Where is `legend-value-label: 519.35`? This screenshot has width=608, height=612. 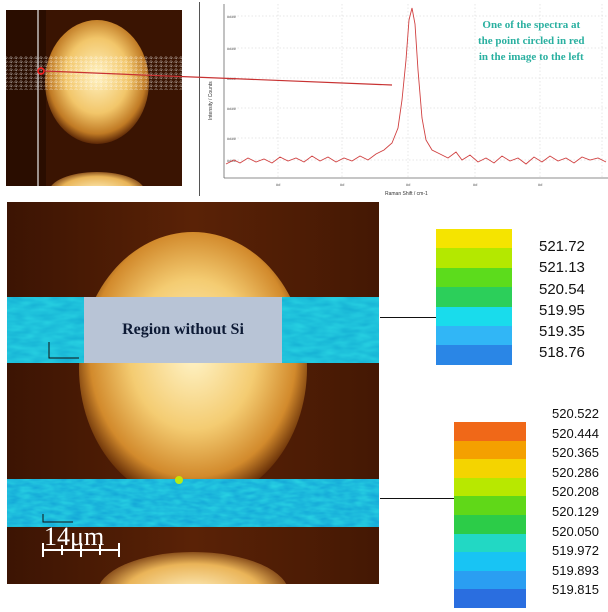 legend-value-label: 519.35 is located at coordinates (562, 331).